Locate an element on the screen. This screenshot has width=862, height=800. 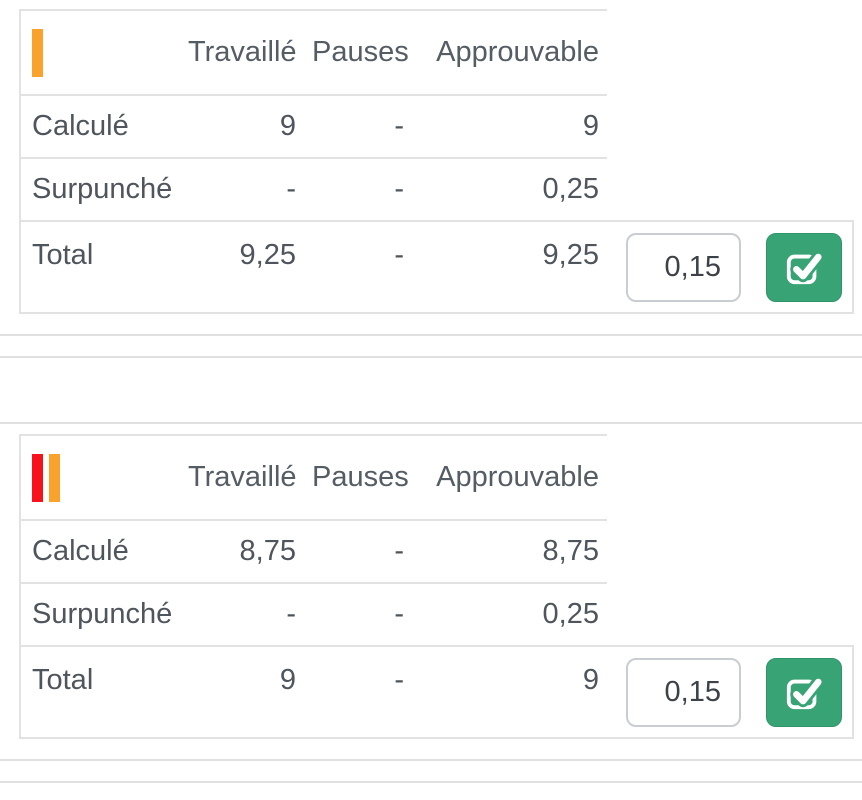
table-row-calcule: Calculé 9 - 9 is located at coordinates (436, 126).